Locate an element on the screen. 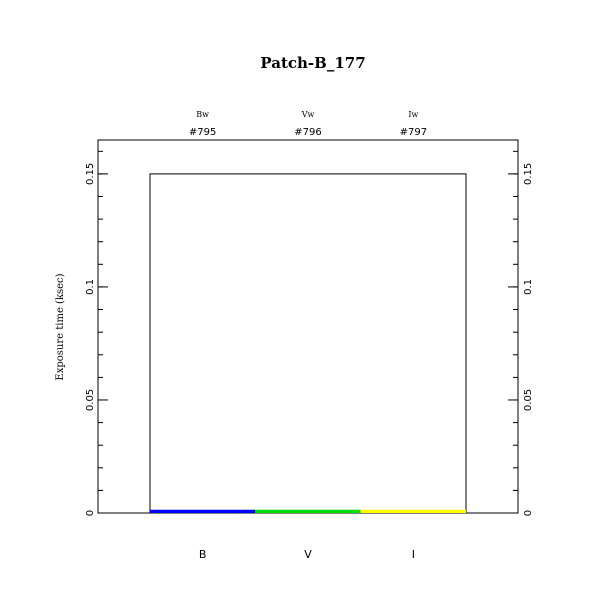 The width and height of the screenshot is (611, 611). id-label: #797 is located at coordinates (413, 132).